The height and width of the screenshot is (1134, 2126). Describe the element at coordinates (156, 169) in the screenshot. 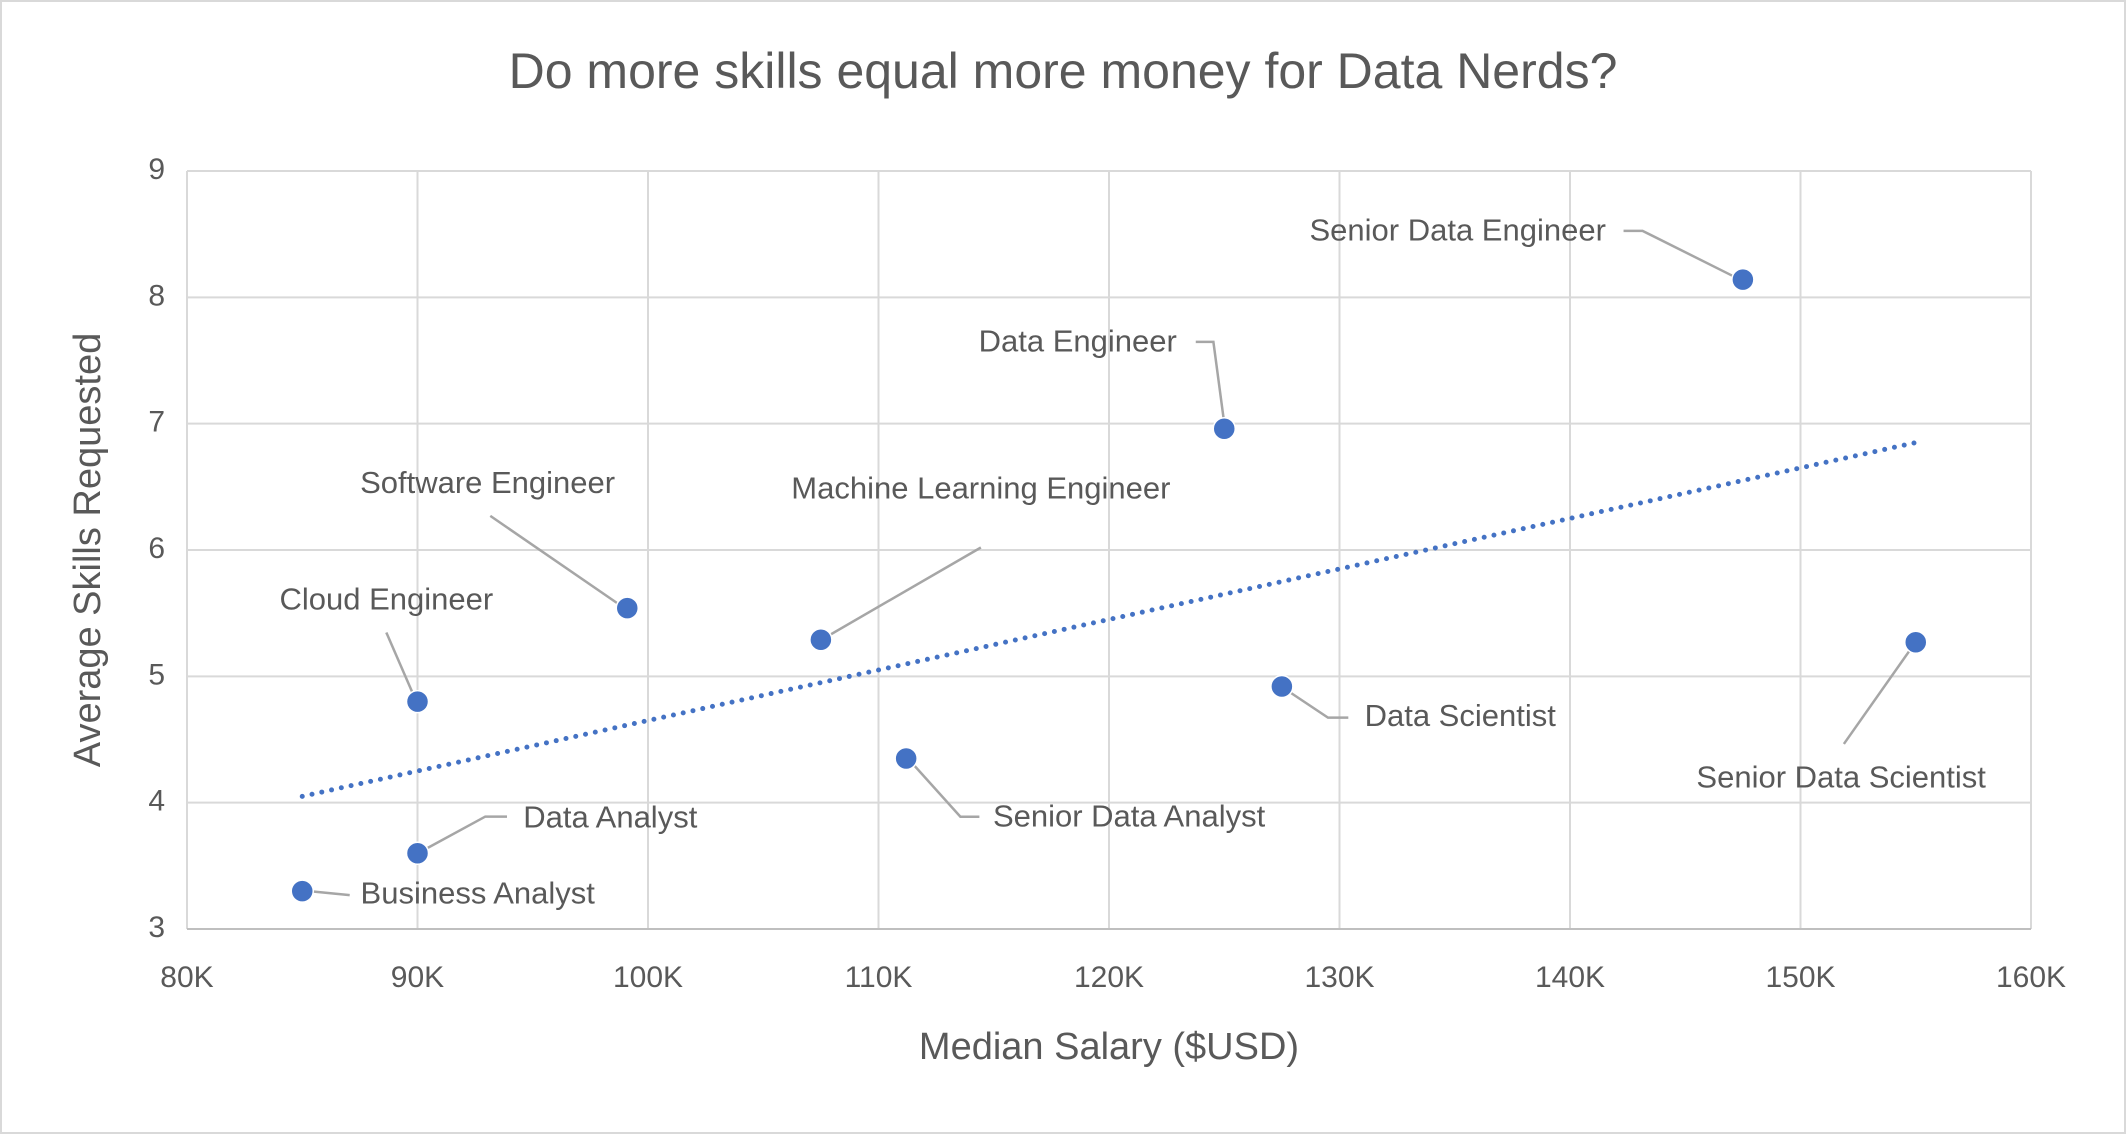

I see `y-tick-label: 9` at that location.